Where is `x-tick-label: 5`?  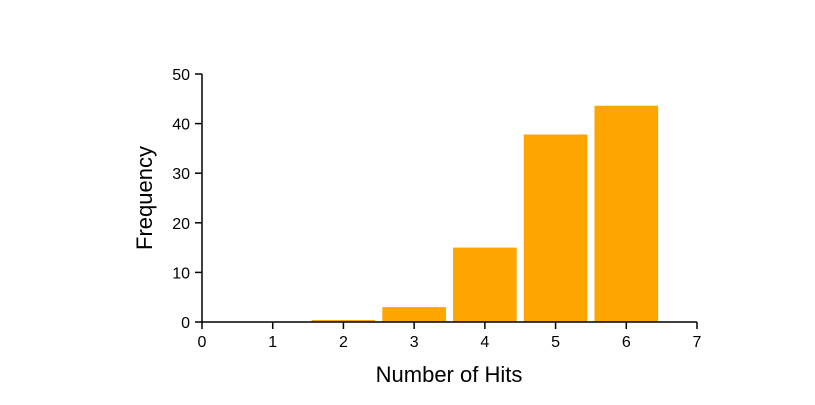
x-tick-label: 5 is located at coordinates (555, 342).